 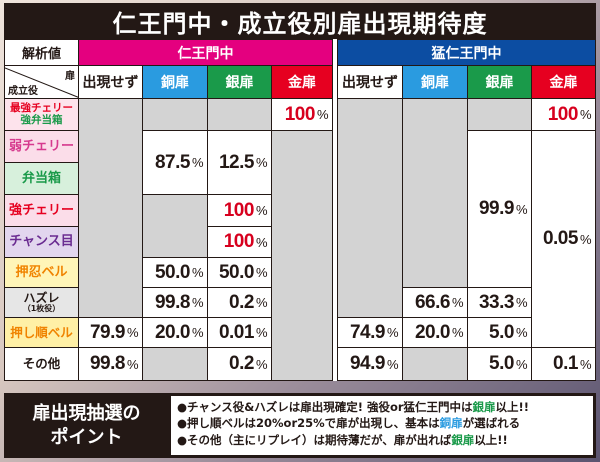 I want to click on cell-value: 0.05%, so click(x=563, y=239).